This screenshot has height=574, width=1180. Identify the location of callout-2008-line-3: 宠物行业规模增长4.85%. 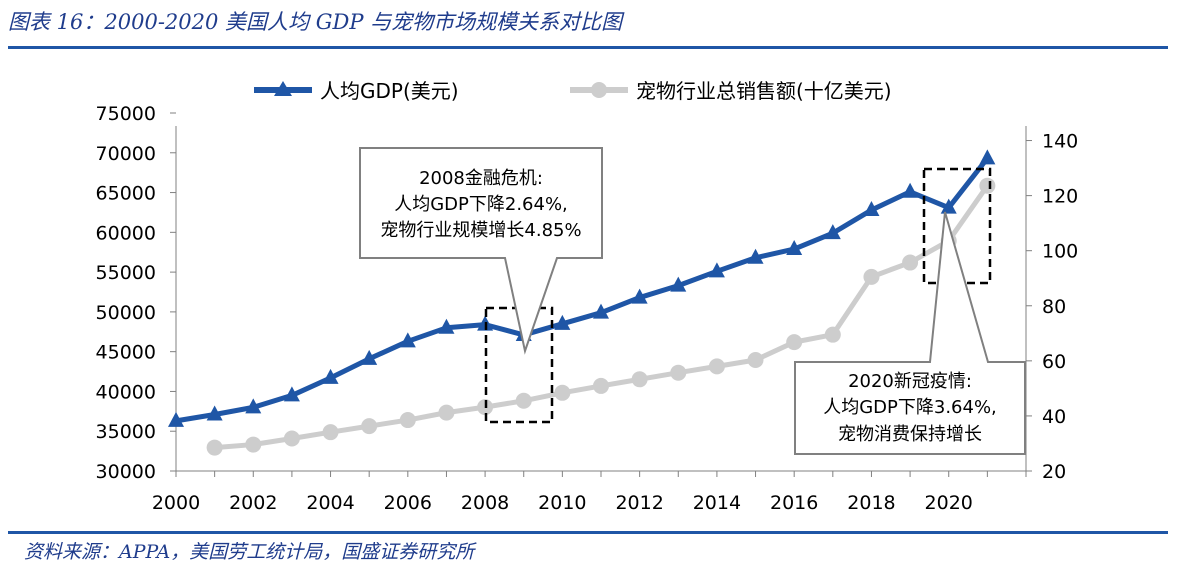
(480, 230).